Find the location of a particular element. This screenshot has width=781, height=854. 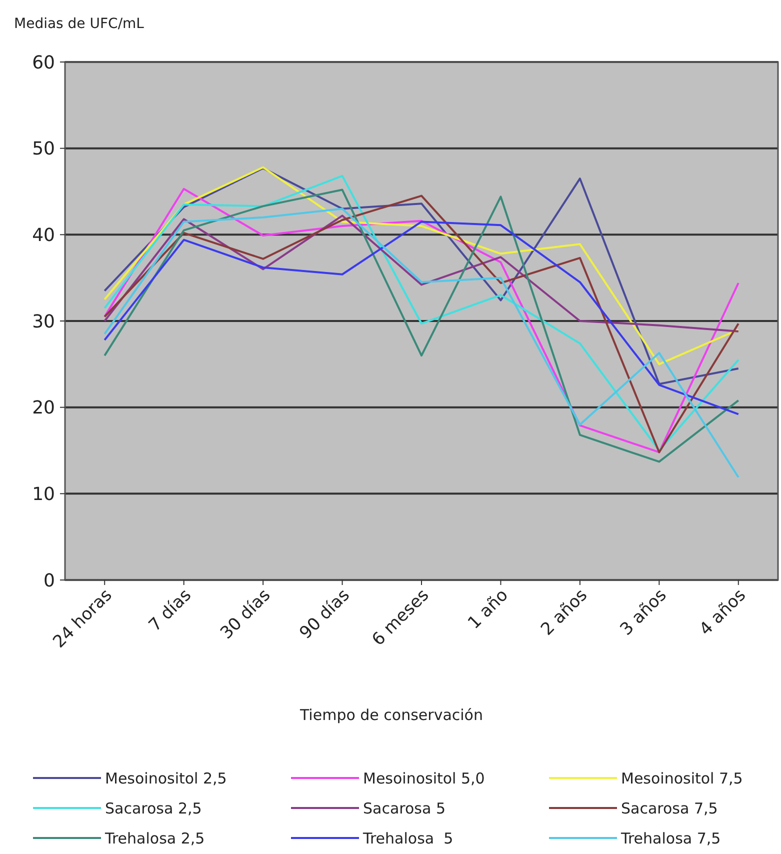

x-tick-label: 30 días is located at coordinates (245, 614).